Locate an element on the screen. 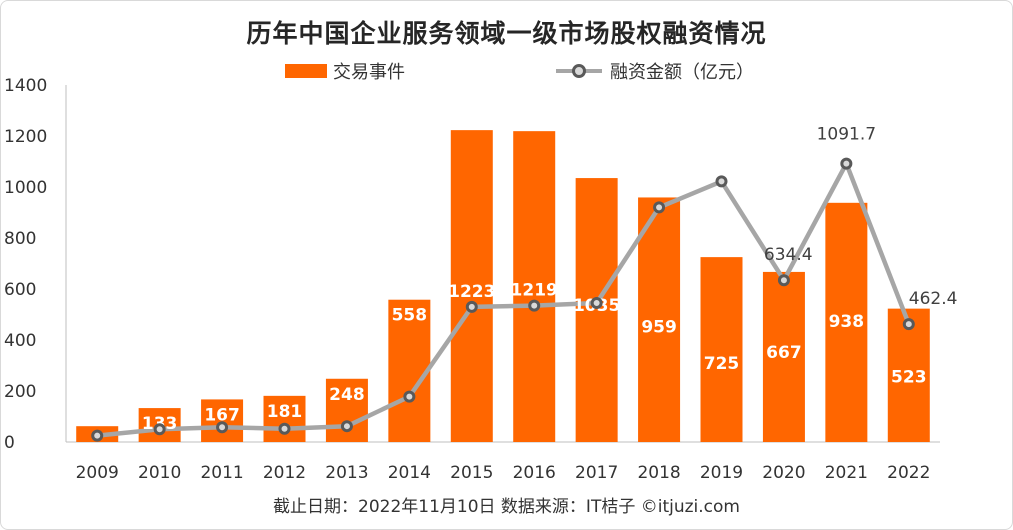 The image size is (1013, 530). x-tick-label: 2021 is located at coordinates (846, 473).